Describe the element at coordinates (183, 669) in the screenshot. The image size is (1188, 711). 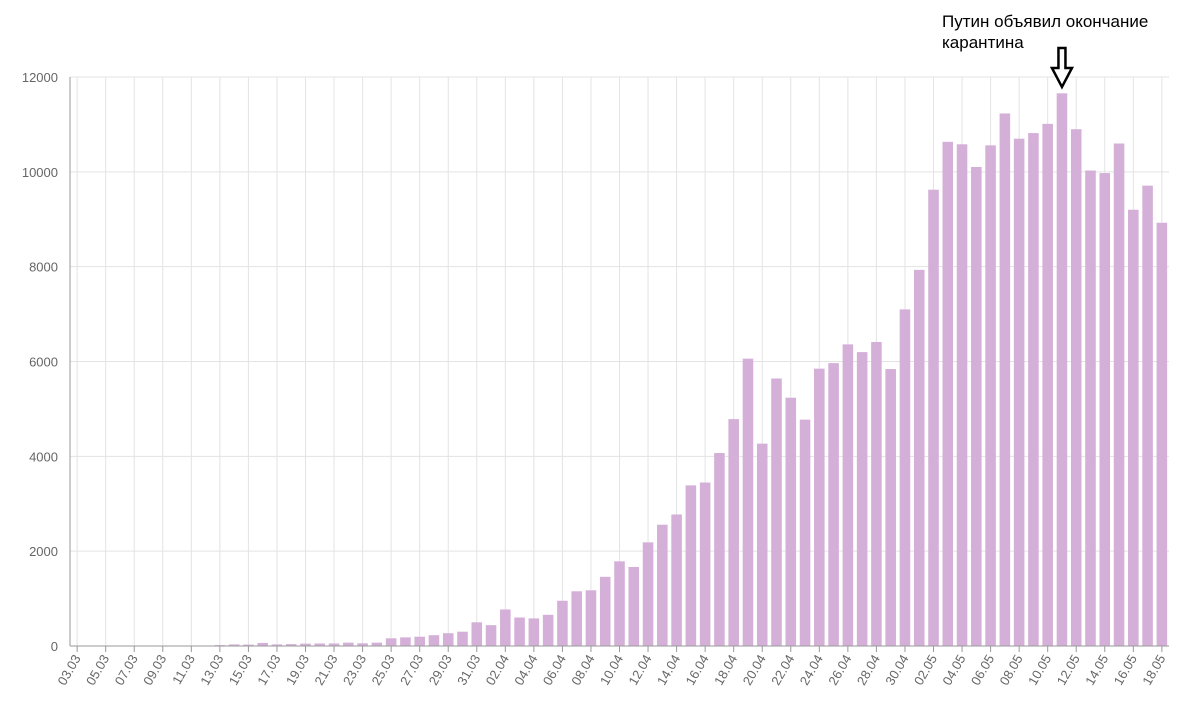
I see `x-tick-label: 11.03` at that location.